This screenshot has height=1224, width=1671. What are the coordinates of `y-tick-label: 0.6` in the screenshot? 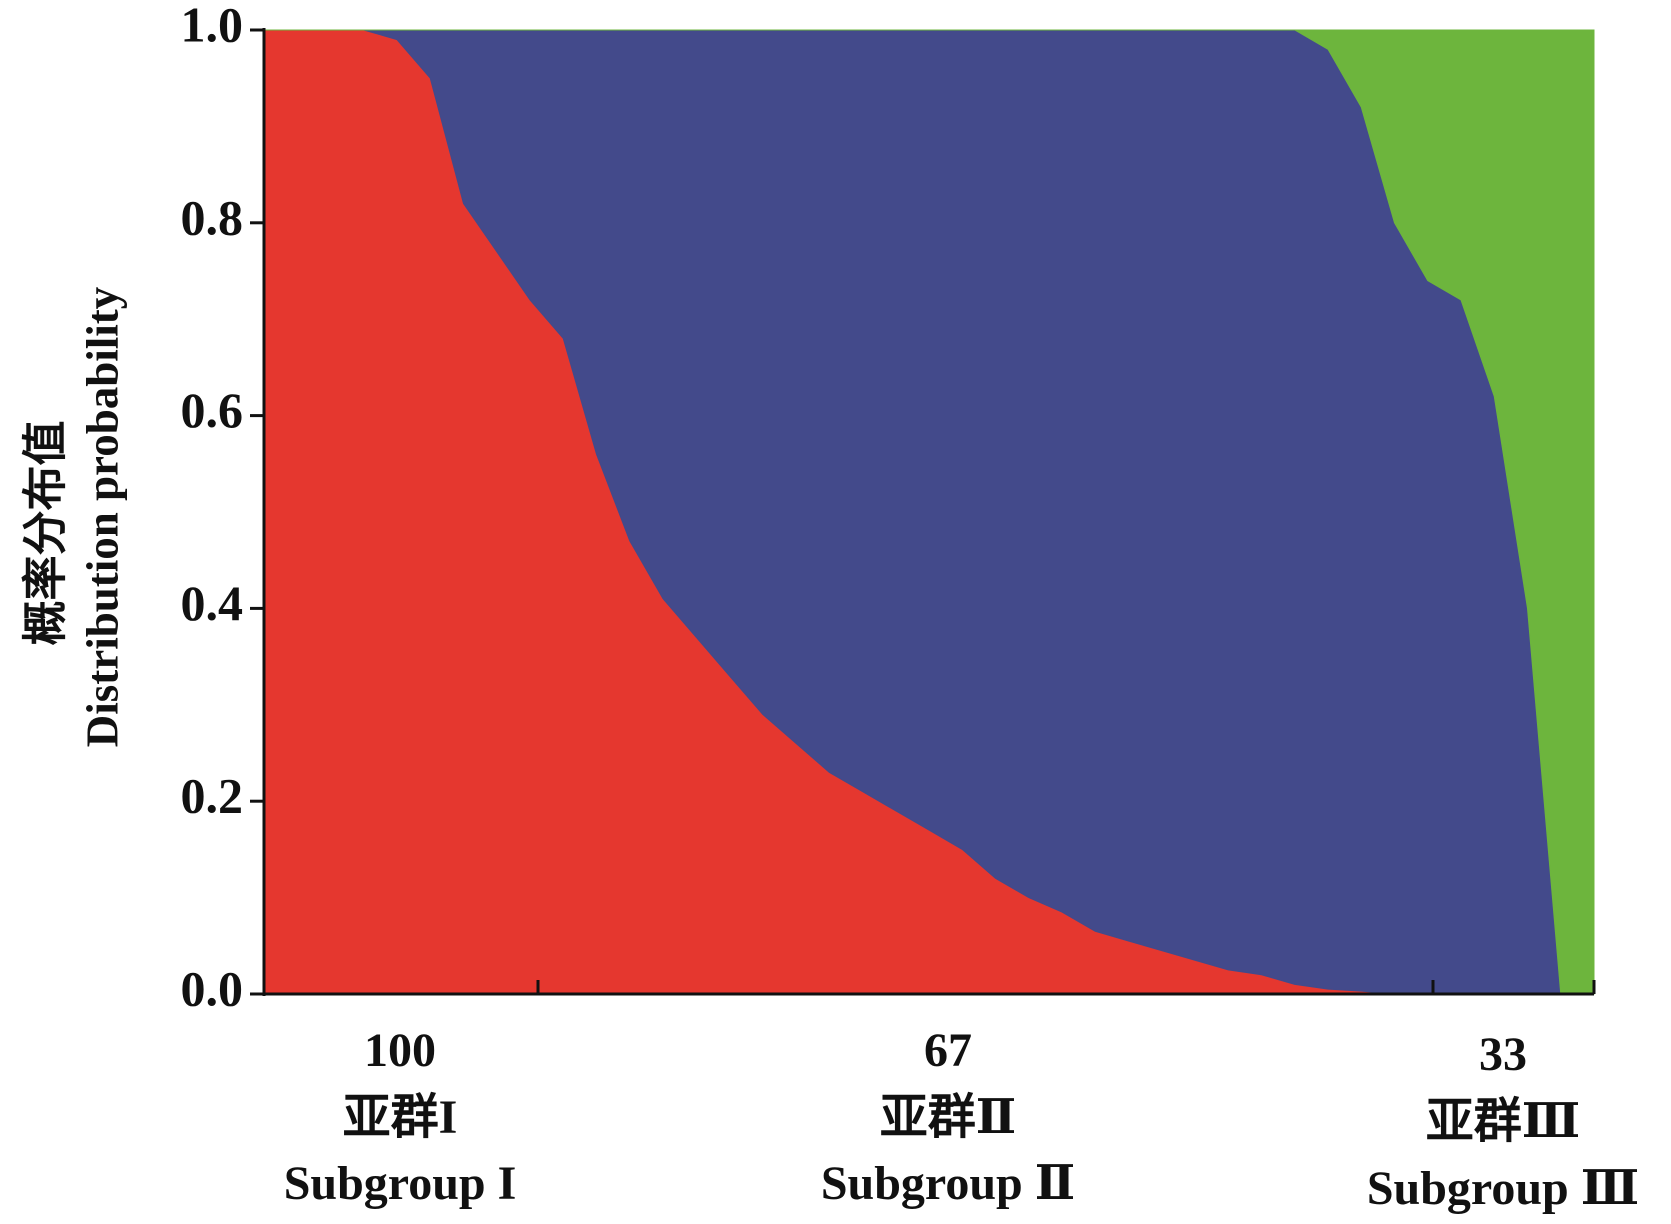 It's located at (212, 410).